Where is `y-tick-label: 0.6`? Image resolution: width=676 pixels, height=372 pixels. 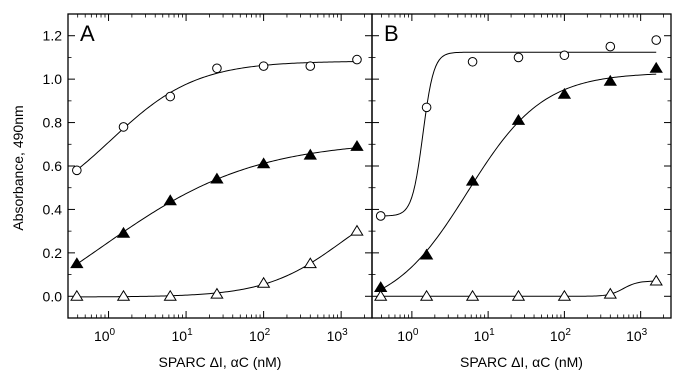
y-tick-label: 0.6 is located at coordinates (53, 166).